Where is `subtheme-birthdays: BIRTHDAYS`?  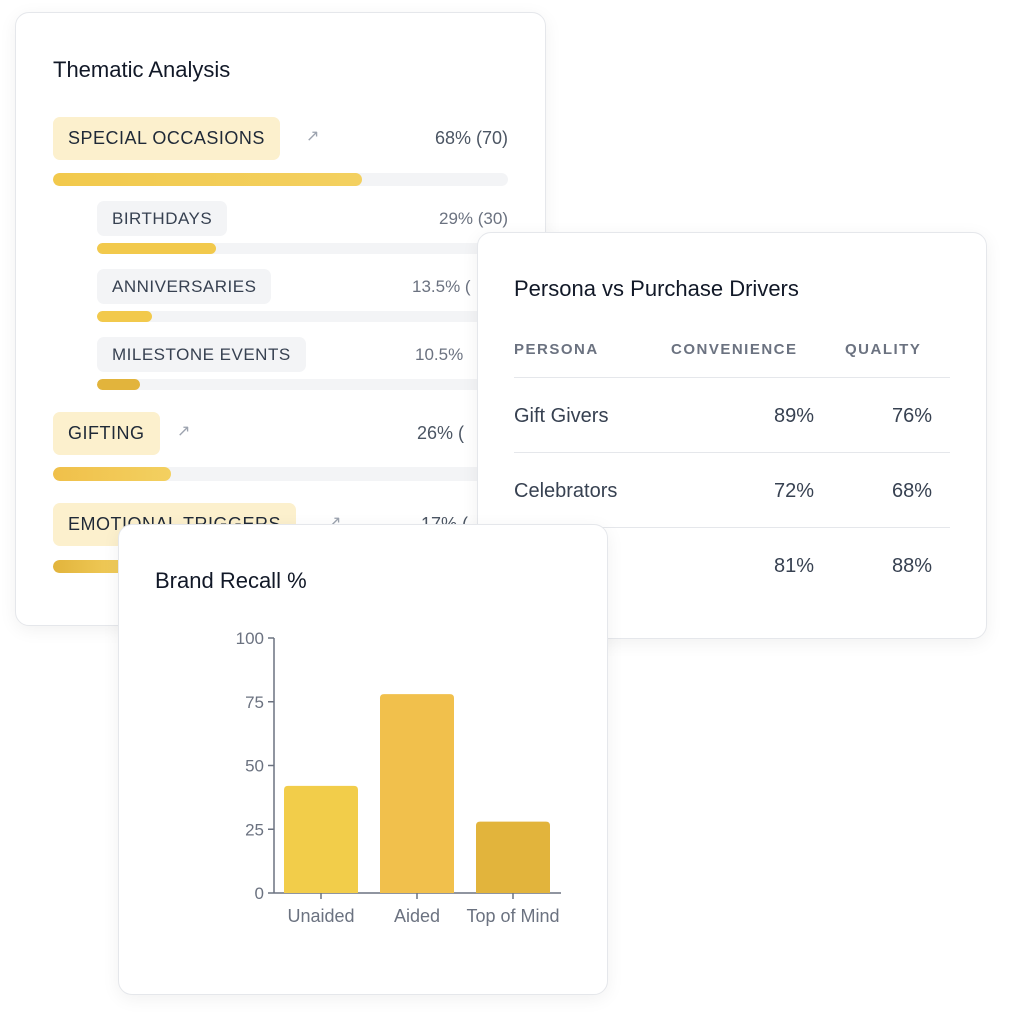
subtheme-birthdays: BIRTHDAYS is located at coordinates (162, 218).